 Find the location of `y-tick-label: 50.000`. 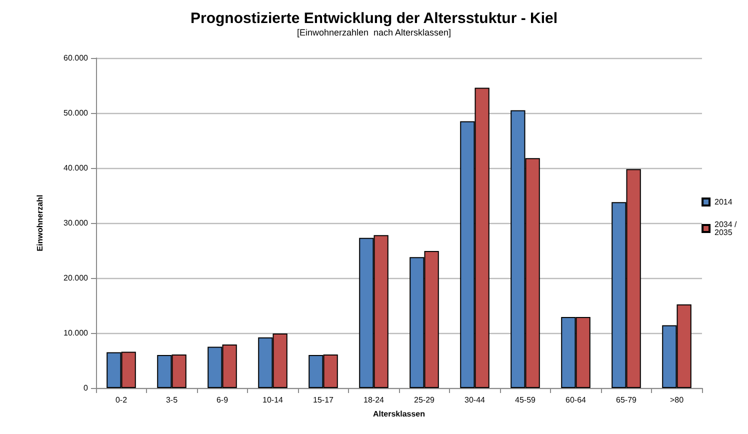

y-tick-label: 50.000 is located at coordinates (76, 113).